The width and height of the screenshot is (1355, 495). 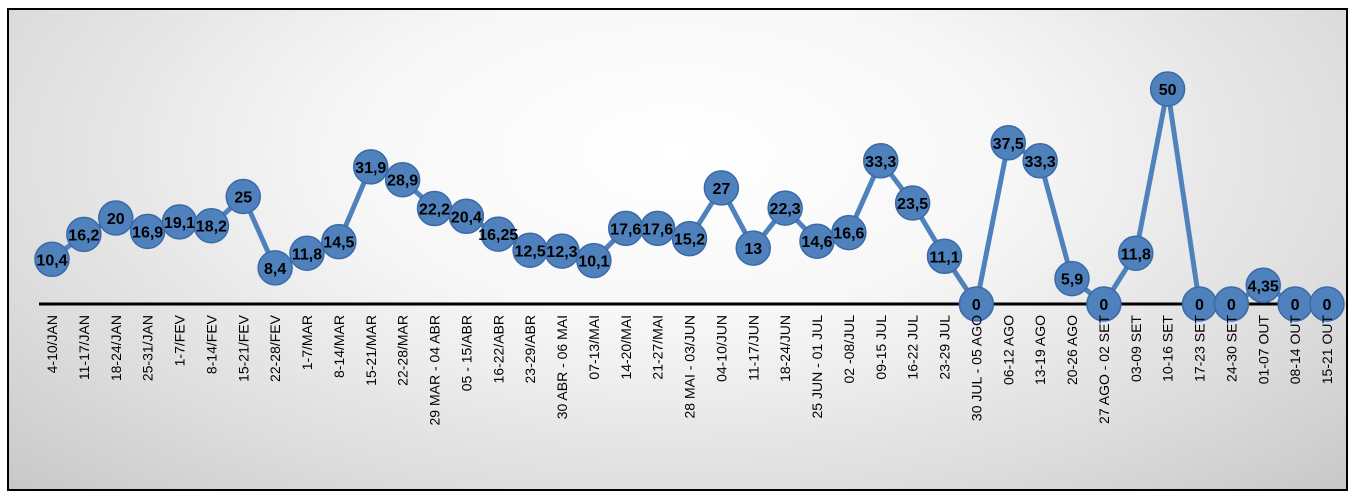 What do you see at coordinates (148, 348) in the screenshot?
I see `x-tick-label: 25-31/JAN` at bounding box center [148, 348].